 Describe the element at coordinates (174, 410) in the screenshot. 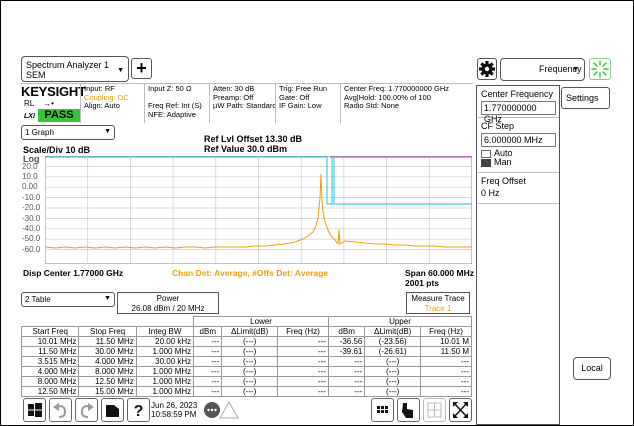

I see `datetime: Jun 26, 2023 10:58:59 PM` at that location.